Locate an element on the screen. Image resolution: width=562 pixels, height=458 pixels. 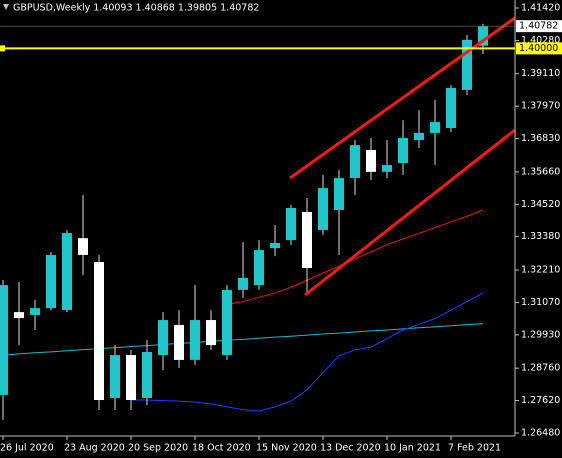
bid-label: 1.40782 is located at coordinates (538, 26).